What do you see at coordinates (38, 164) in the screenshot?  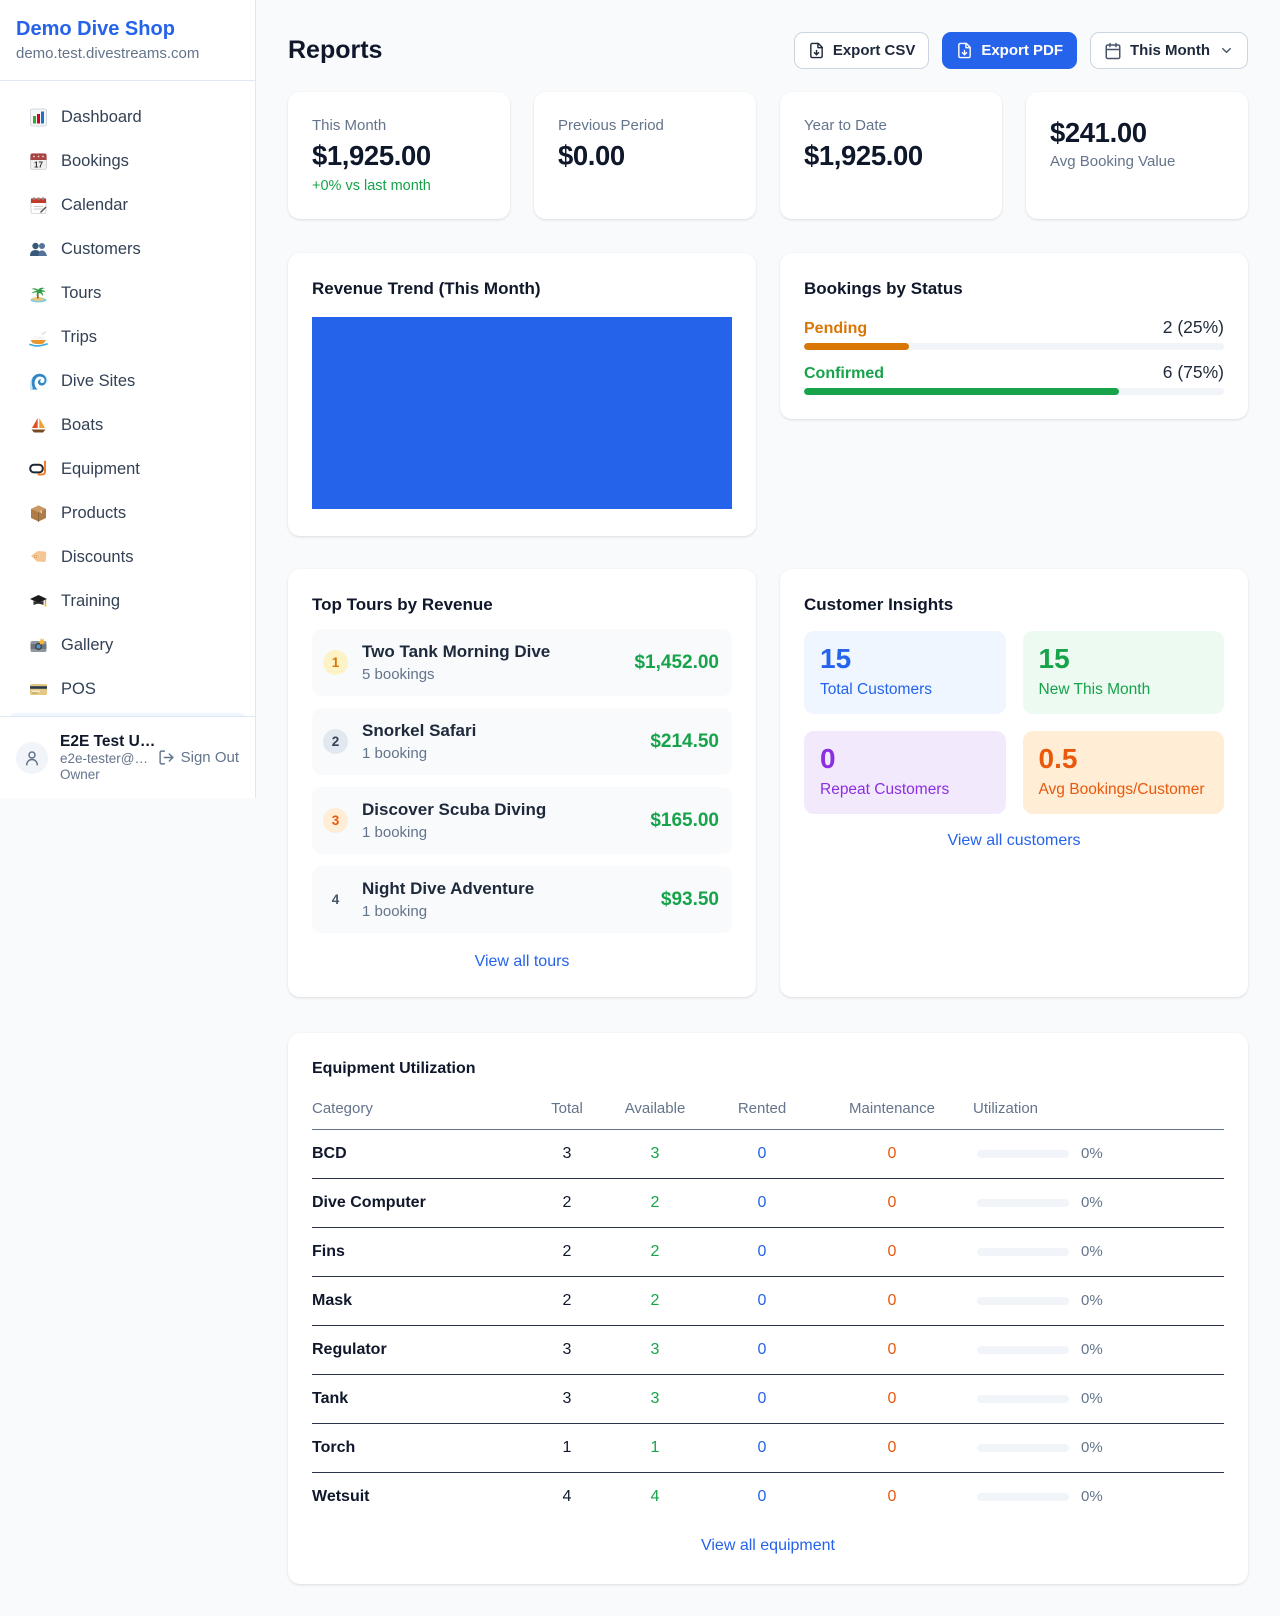 I see `svg-text: 17` at bounding box center [38, 164].